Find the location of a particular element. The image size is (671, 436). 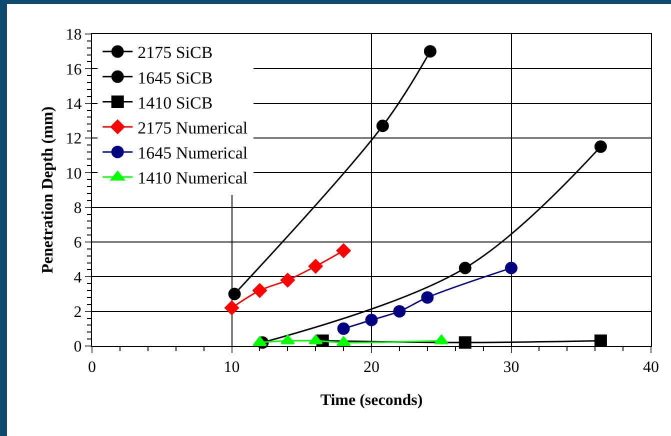

y-tick-label: 6 is located at coordinates (78, 243).